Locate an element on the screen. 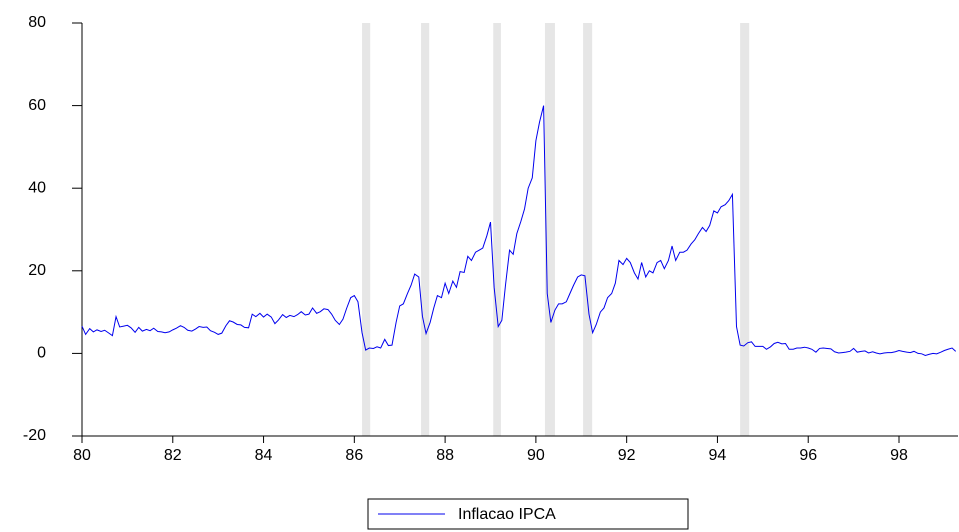 The height and width of the screenshot is (532, 959). y-tick-label: 60 is located at coordinates (37, 105).